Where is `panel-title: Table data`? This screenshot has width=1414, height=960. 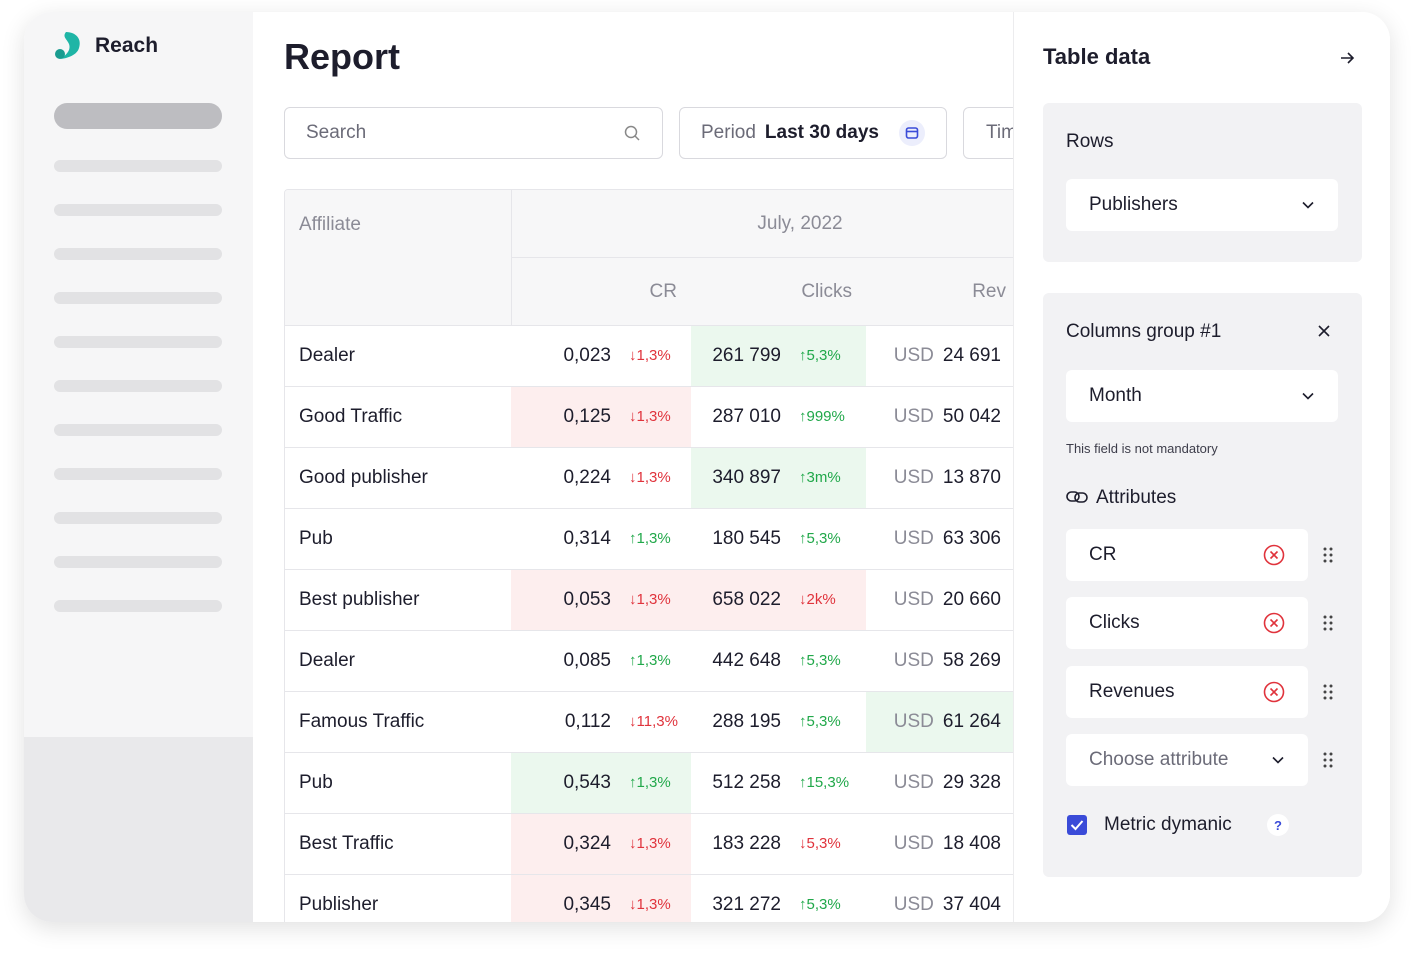
panel-title: Table data is located at coordinates (1097, 56).